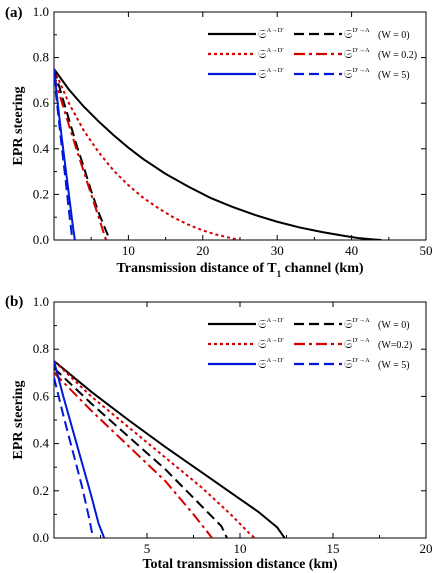  Describe the element at coordinates (279, 274) in the screenshot. I see `x-axis-title-subscript: 1` at that location.